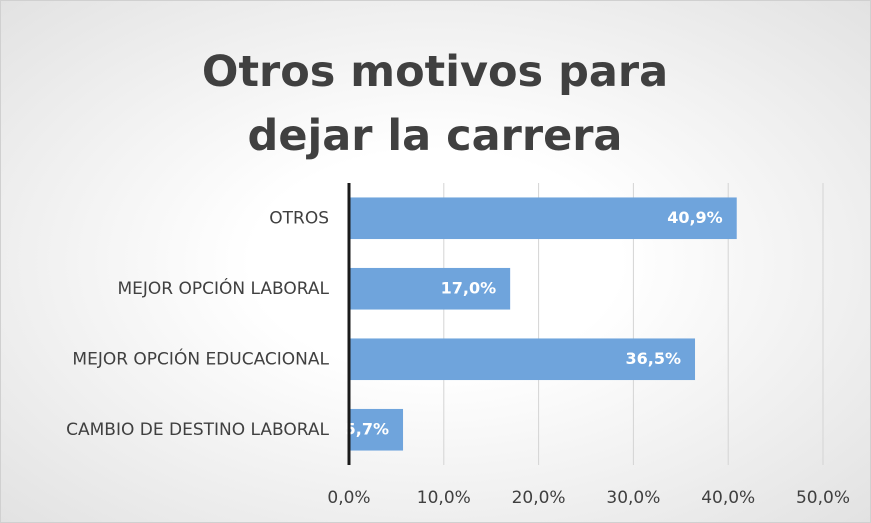 This screenshot has width=871, height=523. I want to click on y-tick-label: OTROS, so click(299, 218).